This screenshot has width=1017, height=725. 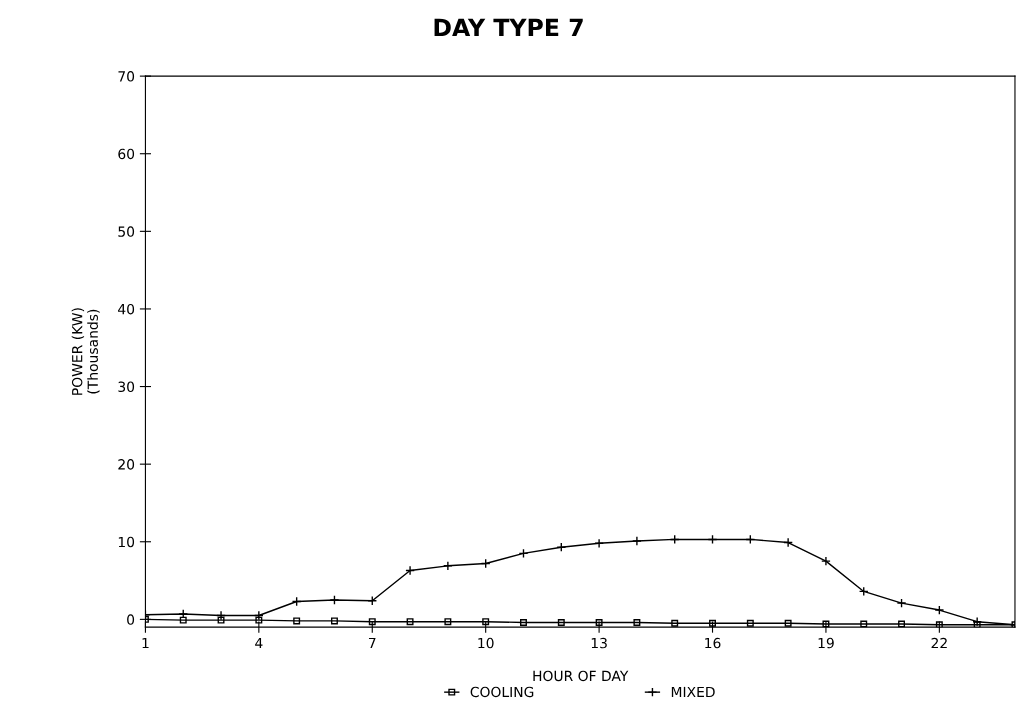 I want to click on x-tick-label: 7, so click(x=372, y=643).